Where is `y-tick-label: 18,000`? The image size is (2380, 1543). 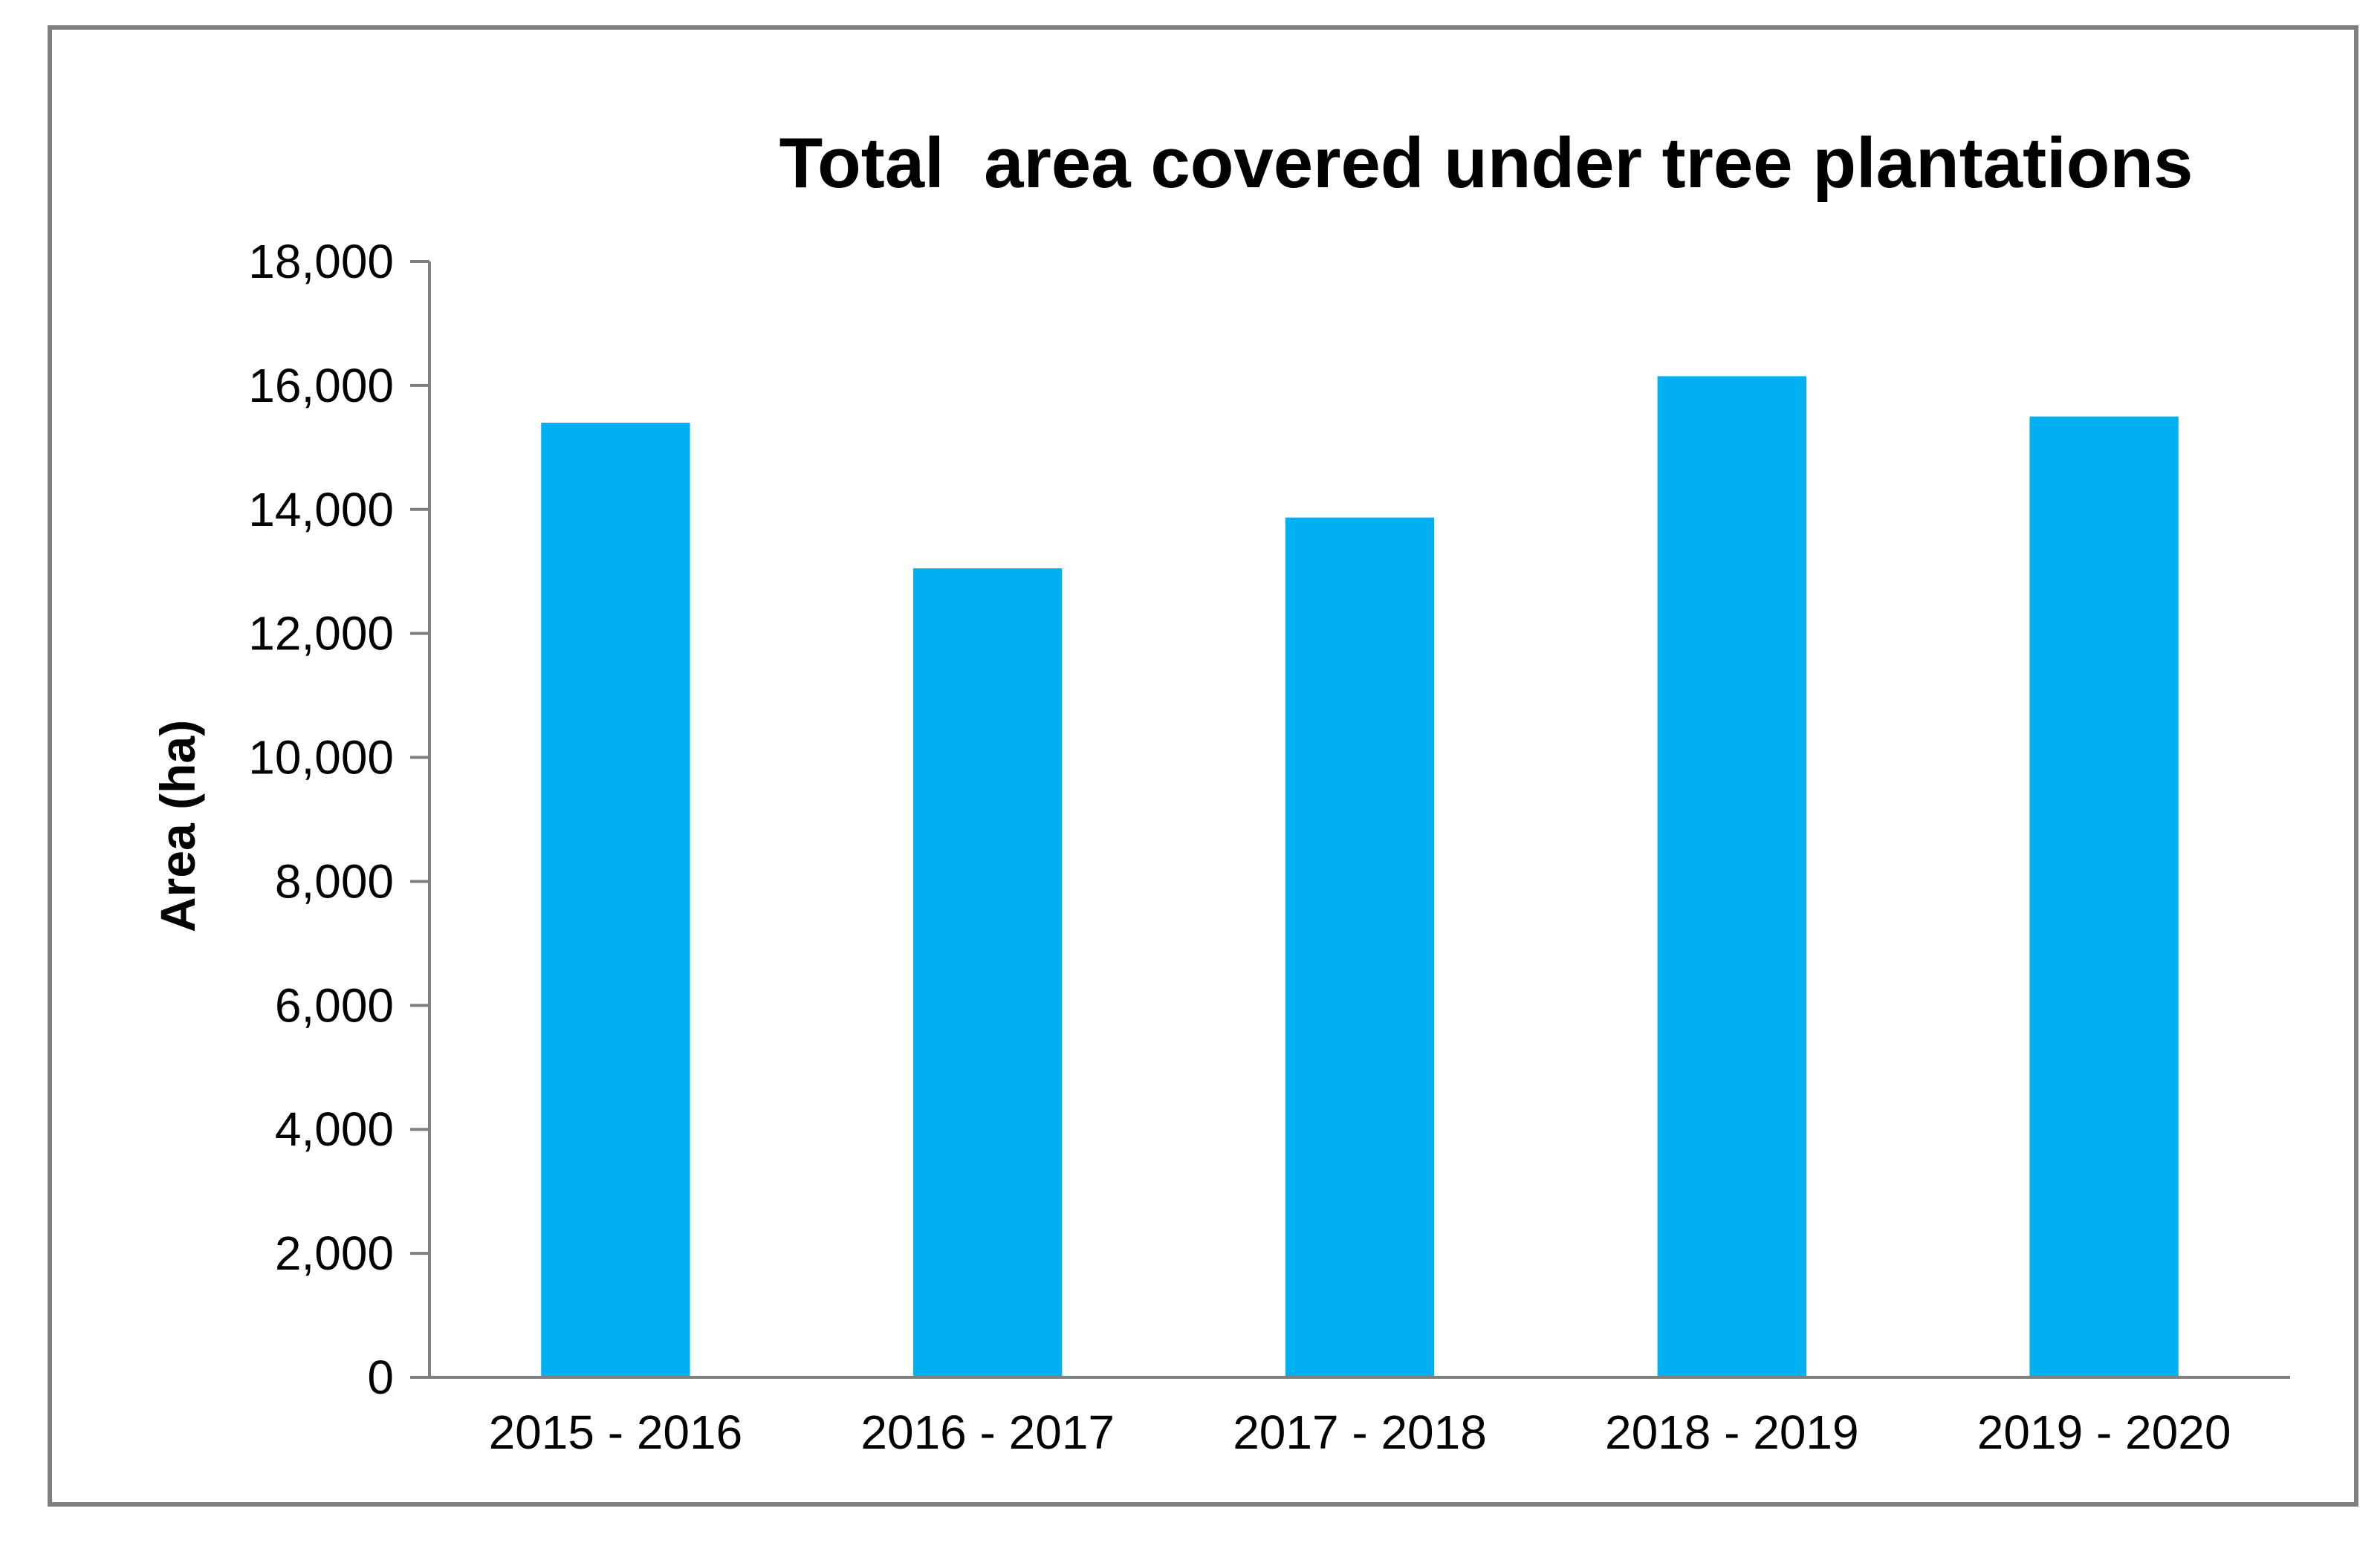 y-tick-label: 18,000 is located at coordinates (321, 261).